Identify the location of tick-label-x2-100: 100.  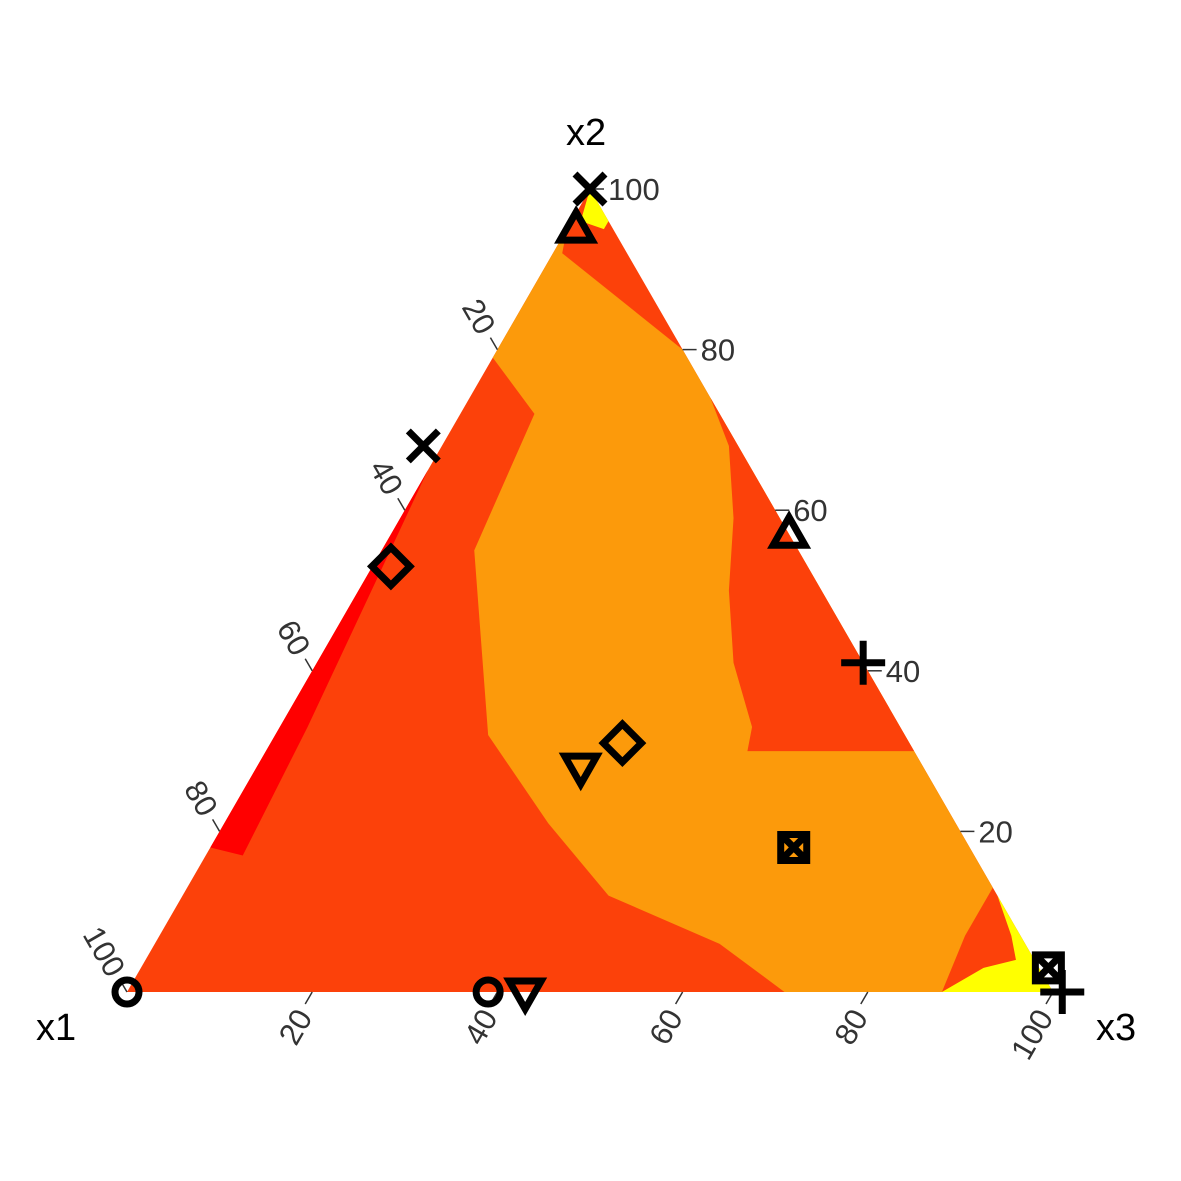
(634, 189).